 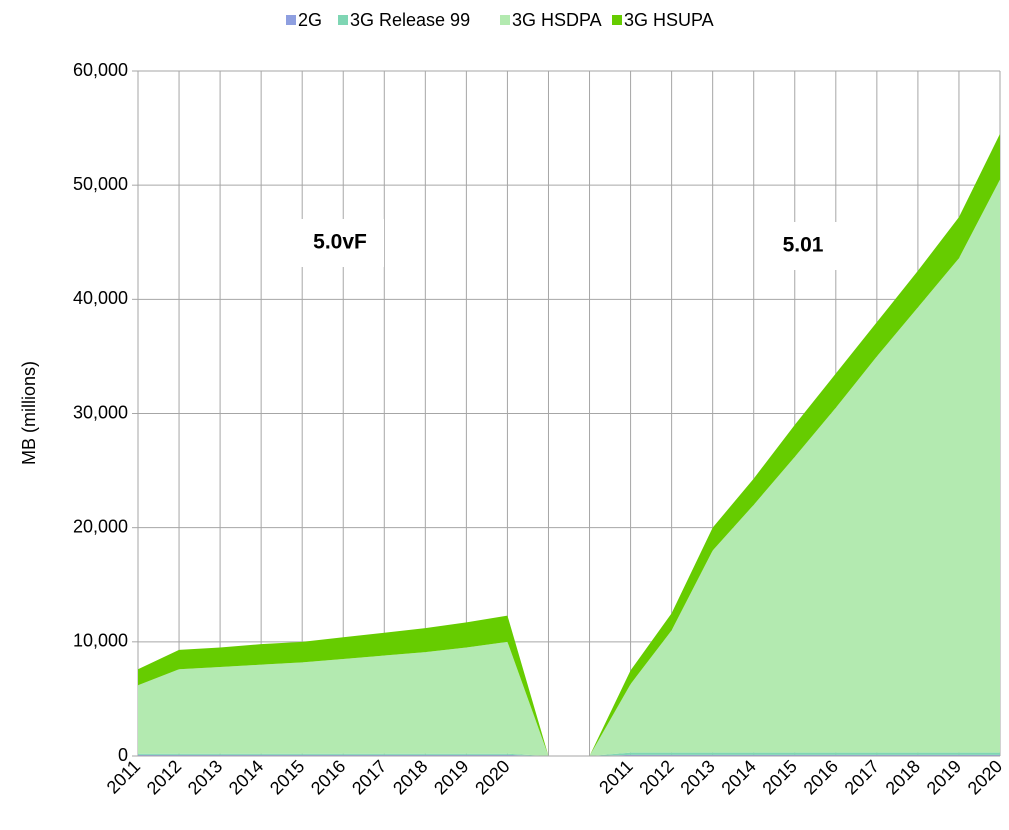 I want to click on y-tick-label: 10,000, so click(x=100, y=641).